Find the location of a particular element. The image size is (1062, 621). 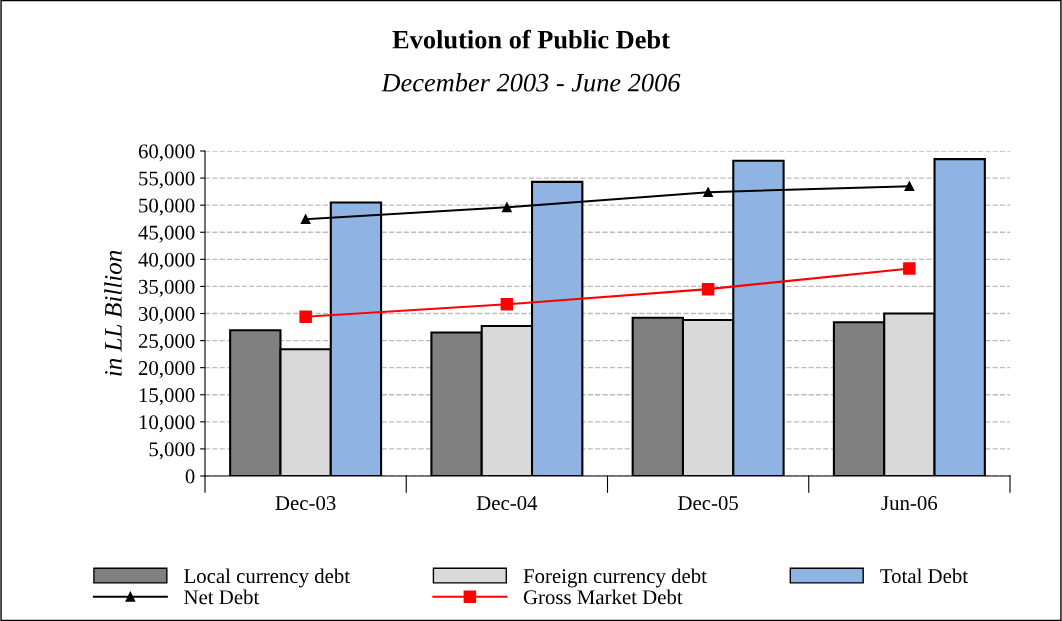

legend-label: Net Debt is located at coordinates (222, 597).